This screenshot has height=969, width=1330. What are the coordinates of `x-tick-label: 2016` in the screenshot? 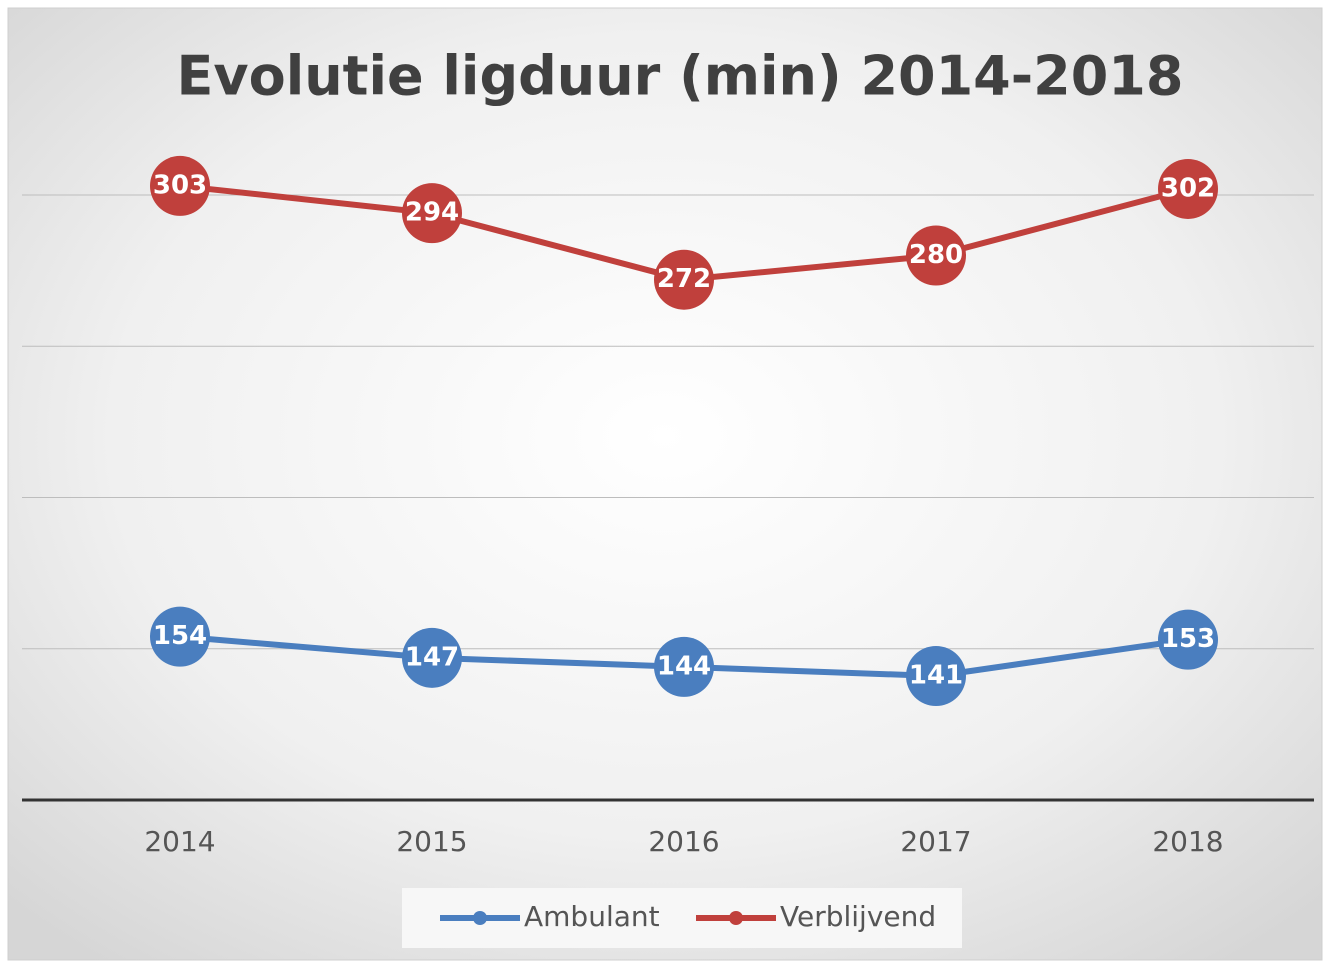 It's located at (683, 841).